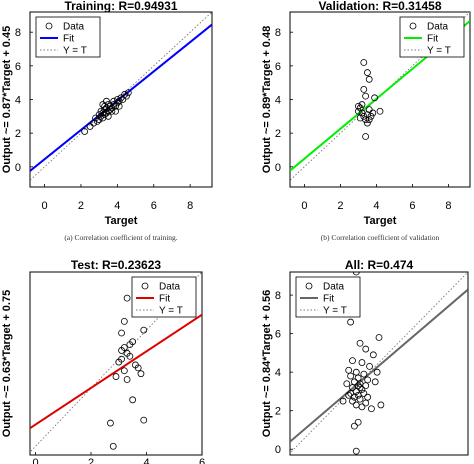  What do you see at coordinates (171, 311) in the screenshot?
I see `legend-identity-label: Y = T` at bounding box center [171, 311].